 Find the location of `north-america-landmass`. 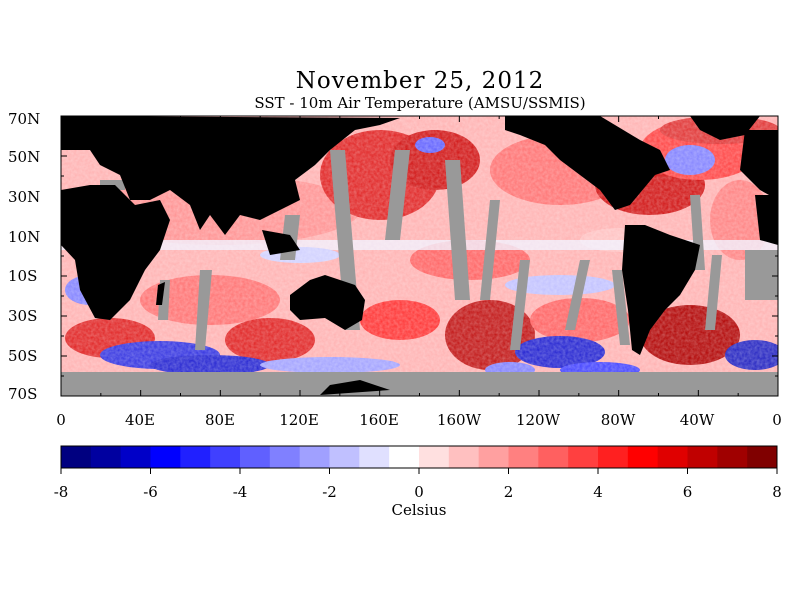

north-america-landmass is located at coordinates (587, 163).